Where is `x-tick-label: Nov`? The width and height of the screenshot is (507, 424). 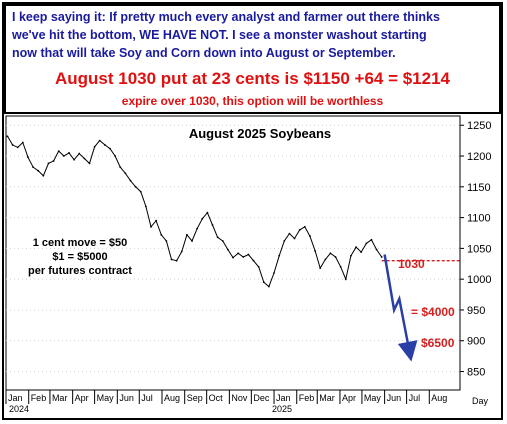
x-tick-label: Nov is located at coordinates (239, 398).